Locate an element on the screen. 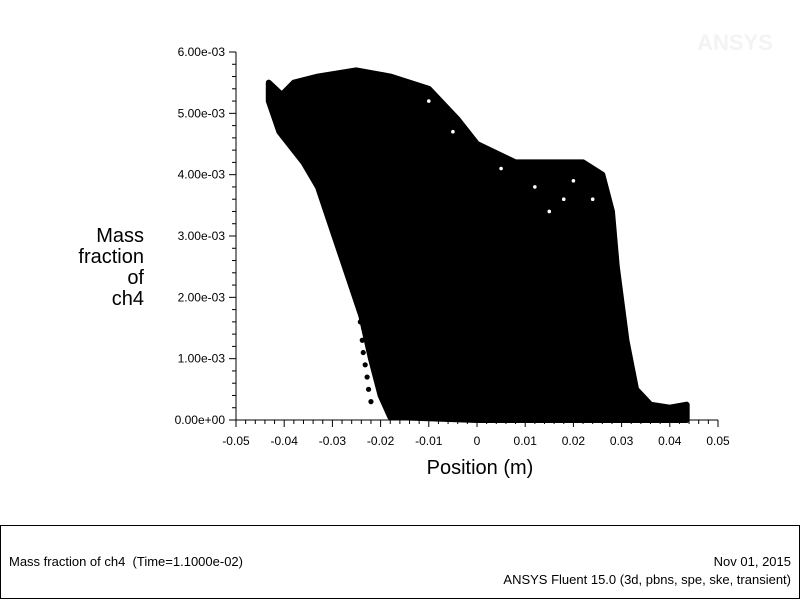  y-tick-label: 0.00e+00 is located at coordinates (200, 420).